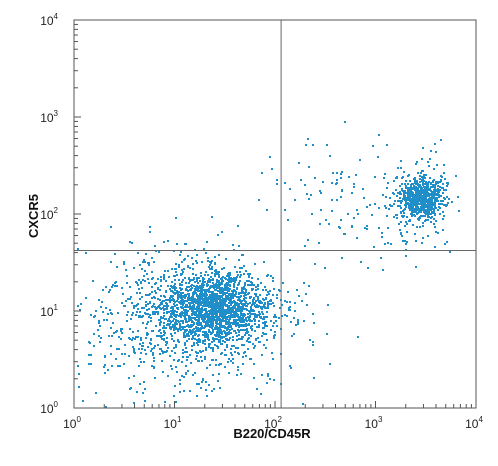 The width and height of the screenshot is (498, 466). I want to click on y-tick-label: 10⁴, so click(49, 20).